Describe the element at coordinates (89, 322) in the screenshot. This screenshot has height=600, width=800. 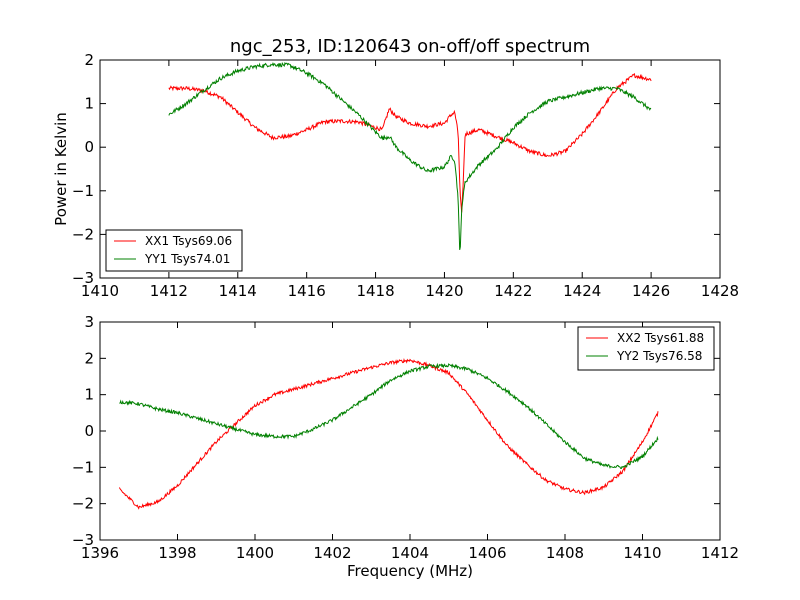
I see `y-tick-label: 3` at that location.